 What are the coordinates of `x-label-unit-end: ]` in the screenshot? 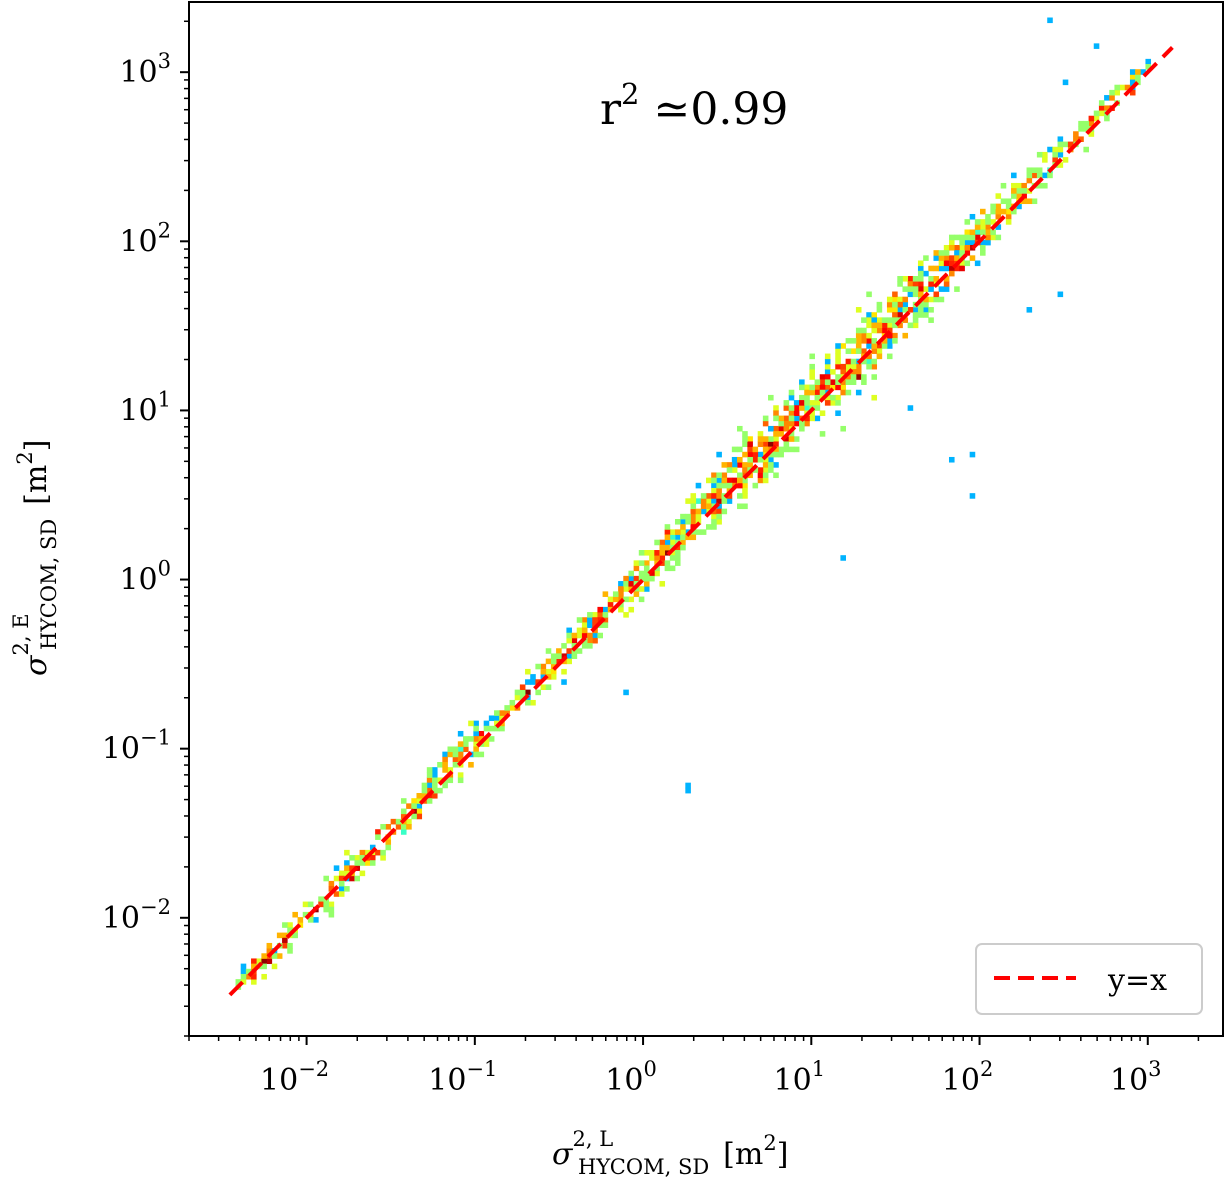 It's located at (783, 1154).